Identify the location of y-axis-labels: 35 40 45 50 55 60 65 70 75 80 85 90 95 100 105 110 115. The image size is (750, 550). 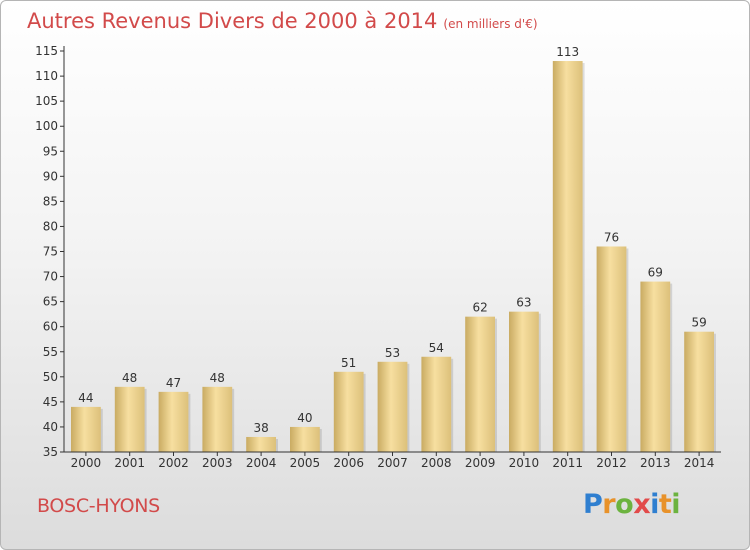
(46, 251).